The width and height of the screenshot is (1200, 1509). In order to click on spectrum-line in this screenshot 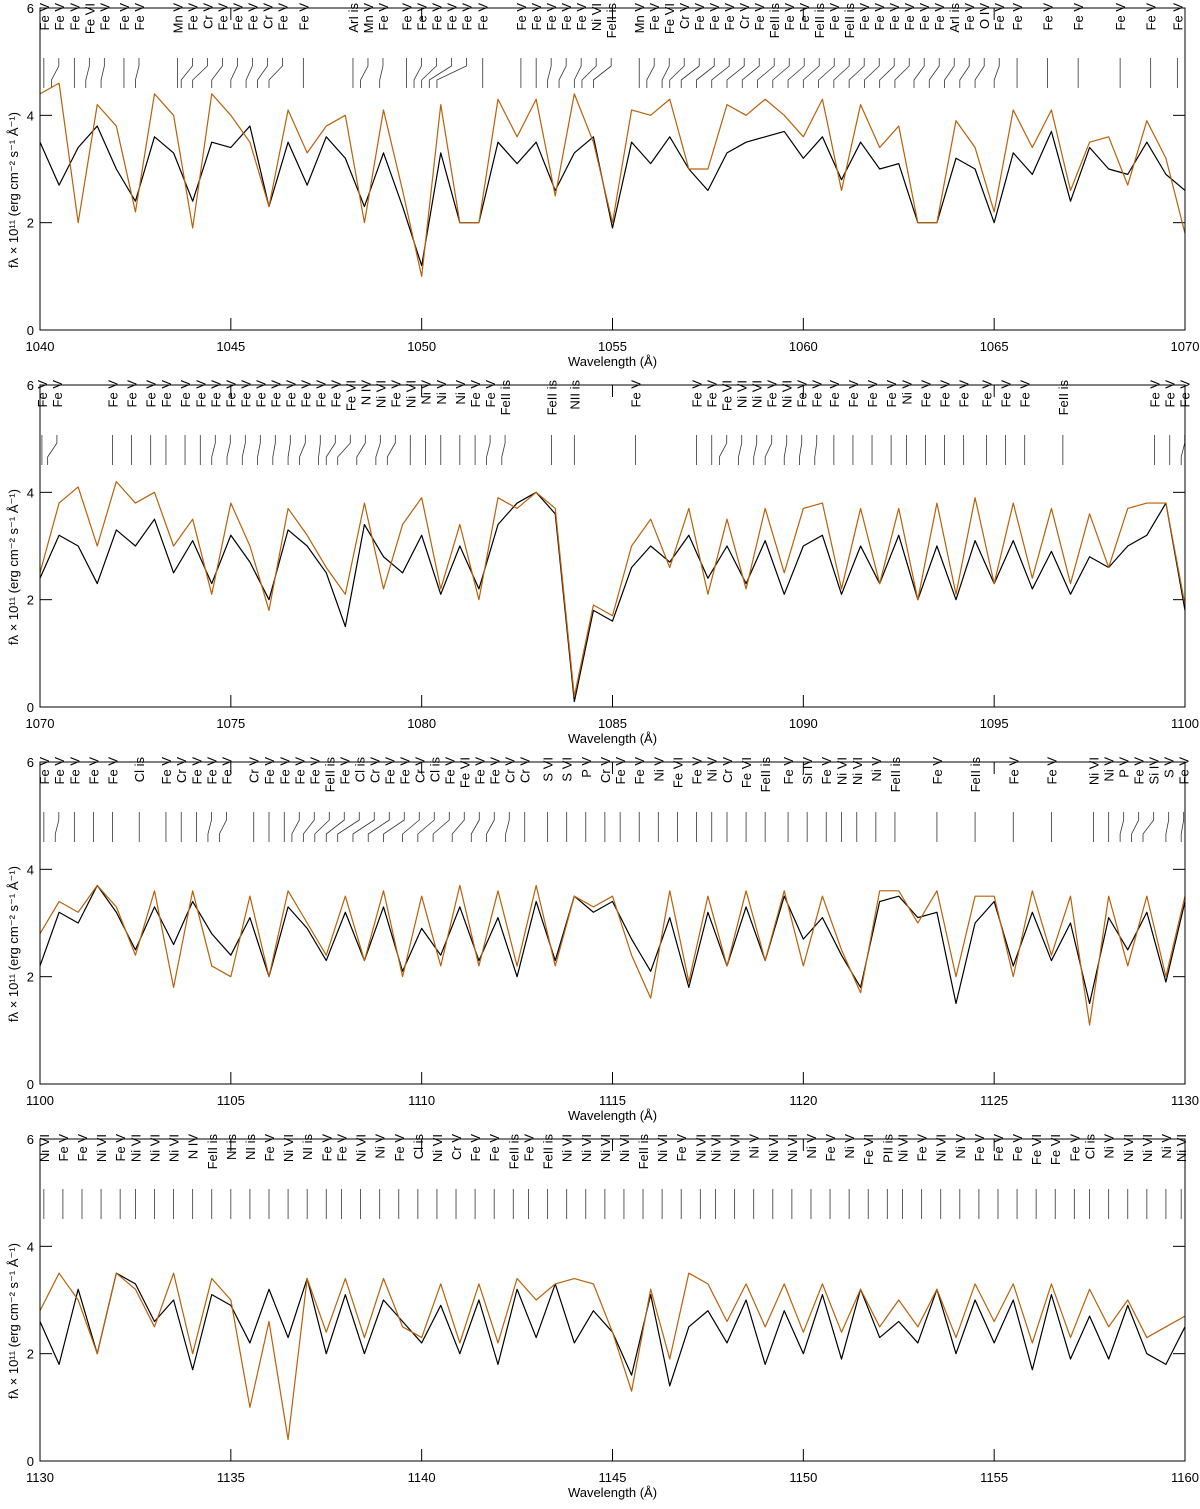, I will do `click(612, 944)`.